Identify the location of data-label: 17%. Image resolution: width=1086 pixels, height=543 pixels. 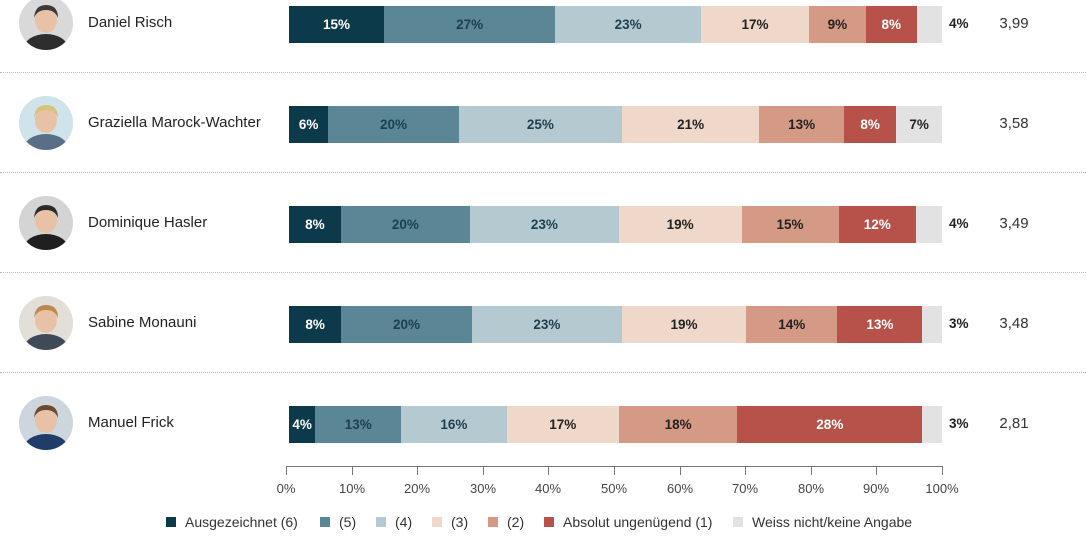
(563, 424).